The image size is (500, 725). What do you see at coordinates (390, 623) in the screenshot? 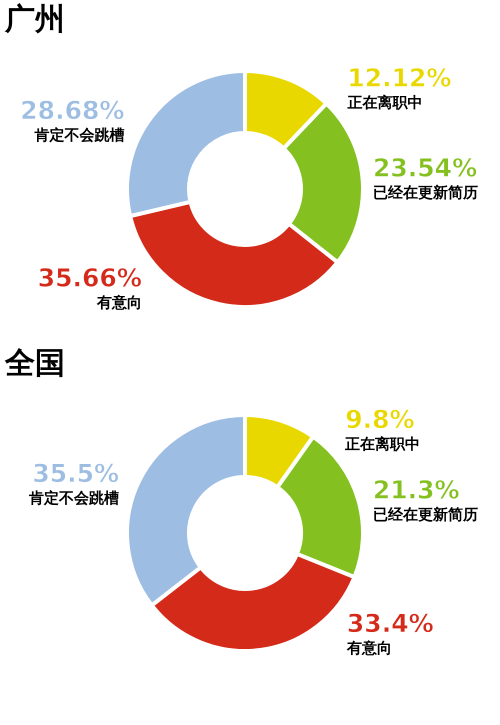
I see `data-label: 33.4%` at bounding box center [390, 623].